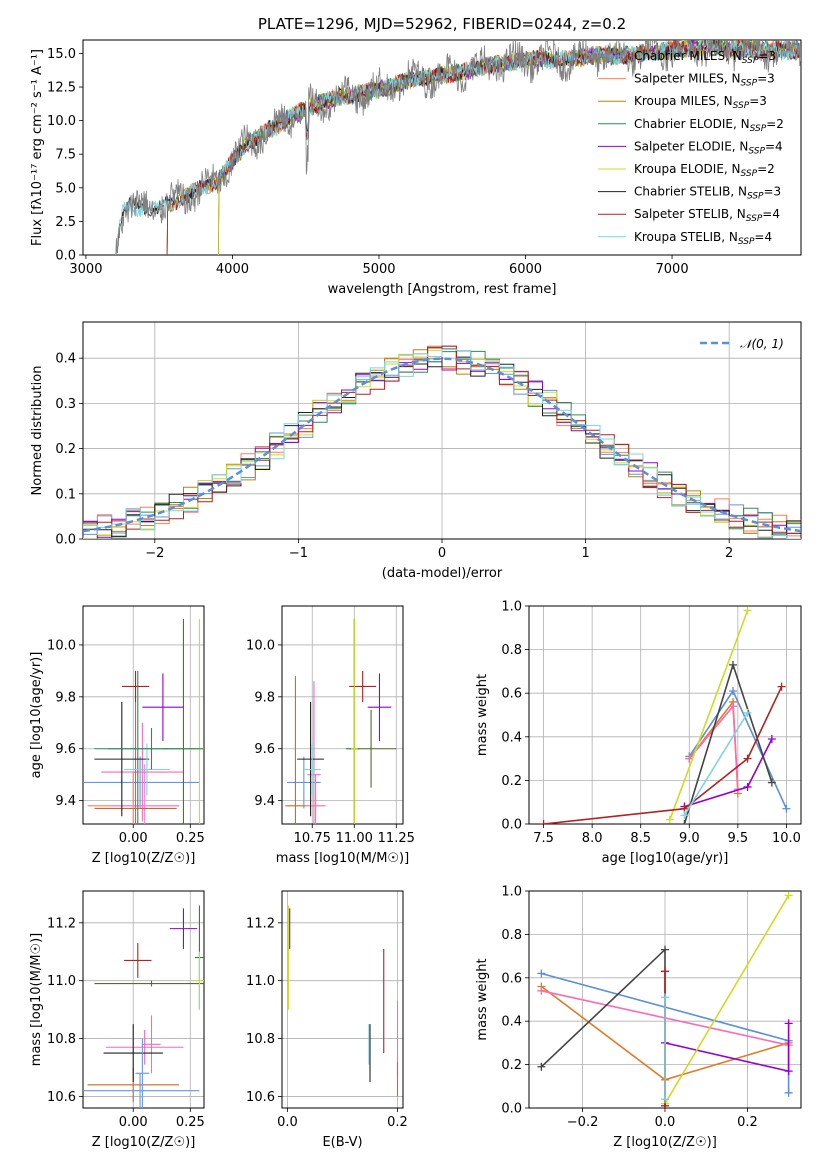 Image resolution: width=819 pixels, height=1170 pixels. I want to click on y-tick-label: 1.0, so click(511, 892).